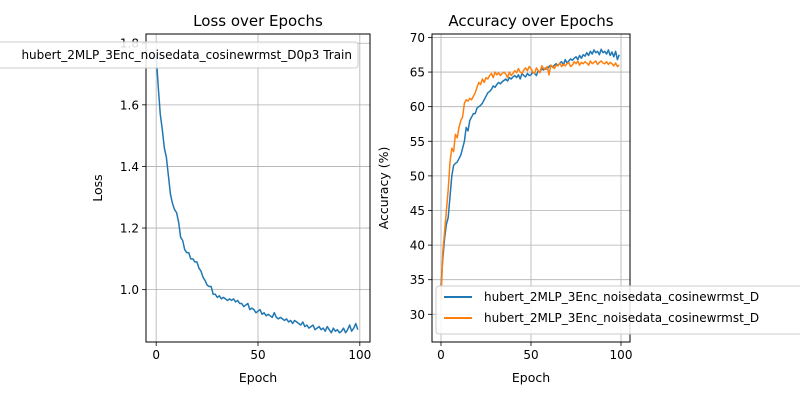  I want to click on accuracy-y-tick-label: 30, so click(417, 315).